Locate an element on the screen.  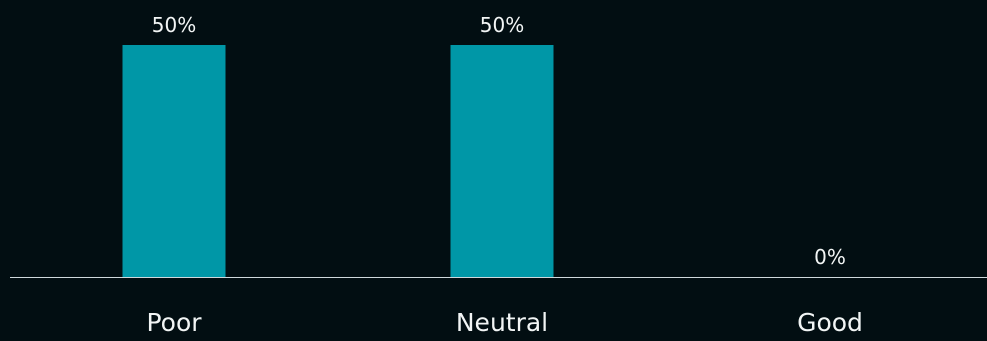
bar-poor is located at coordinates (174, 161).